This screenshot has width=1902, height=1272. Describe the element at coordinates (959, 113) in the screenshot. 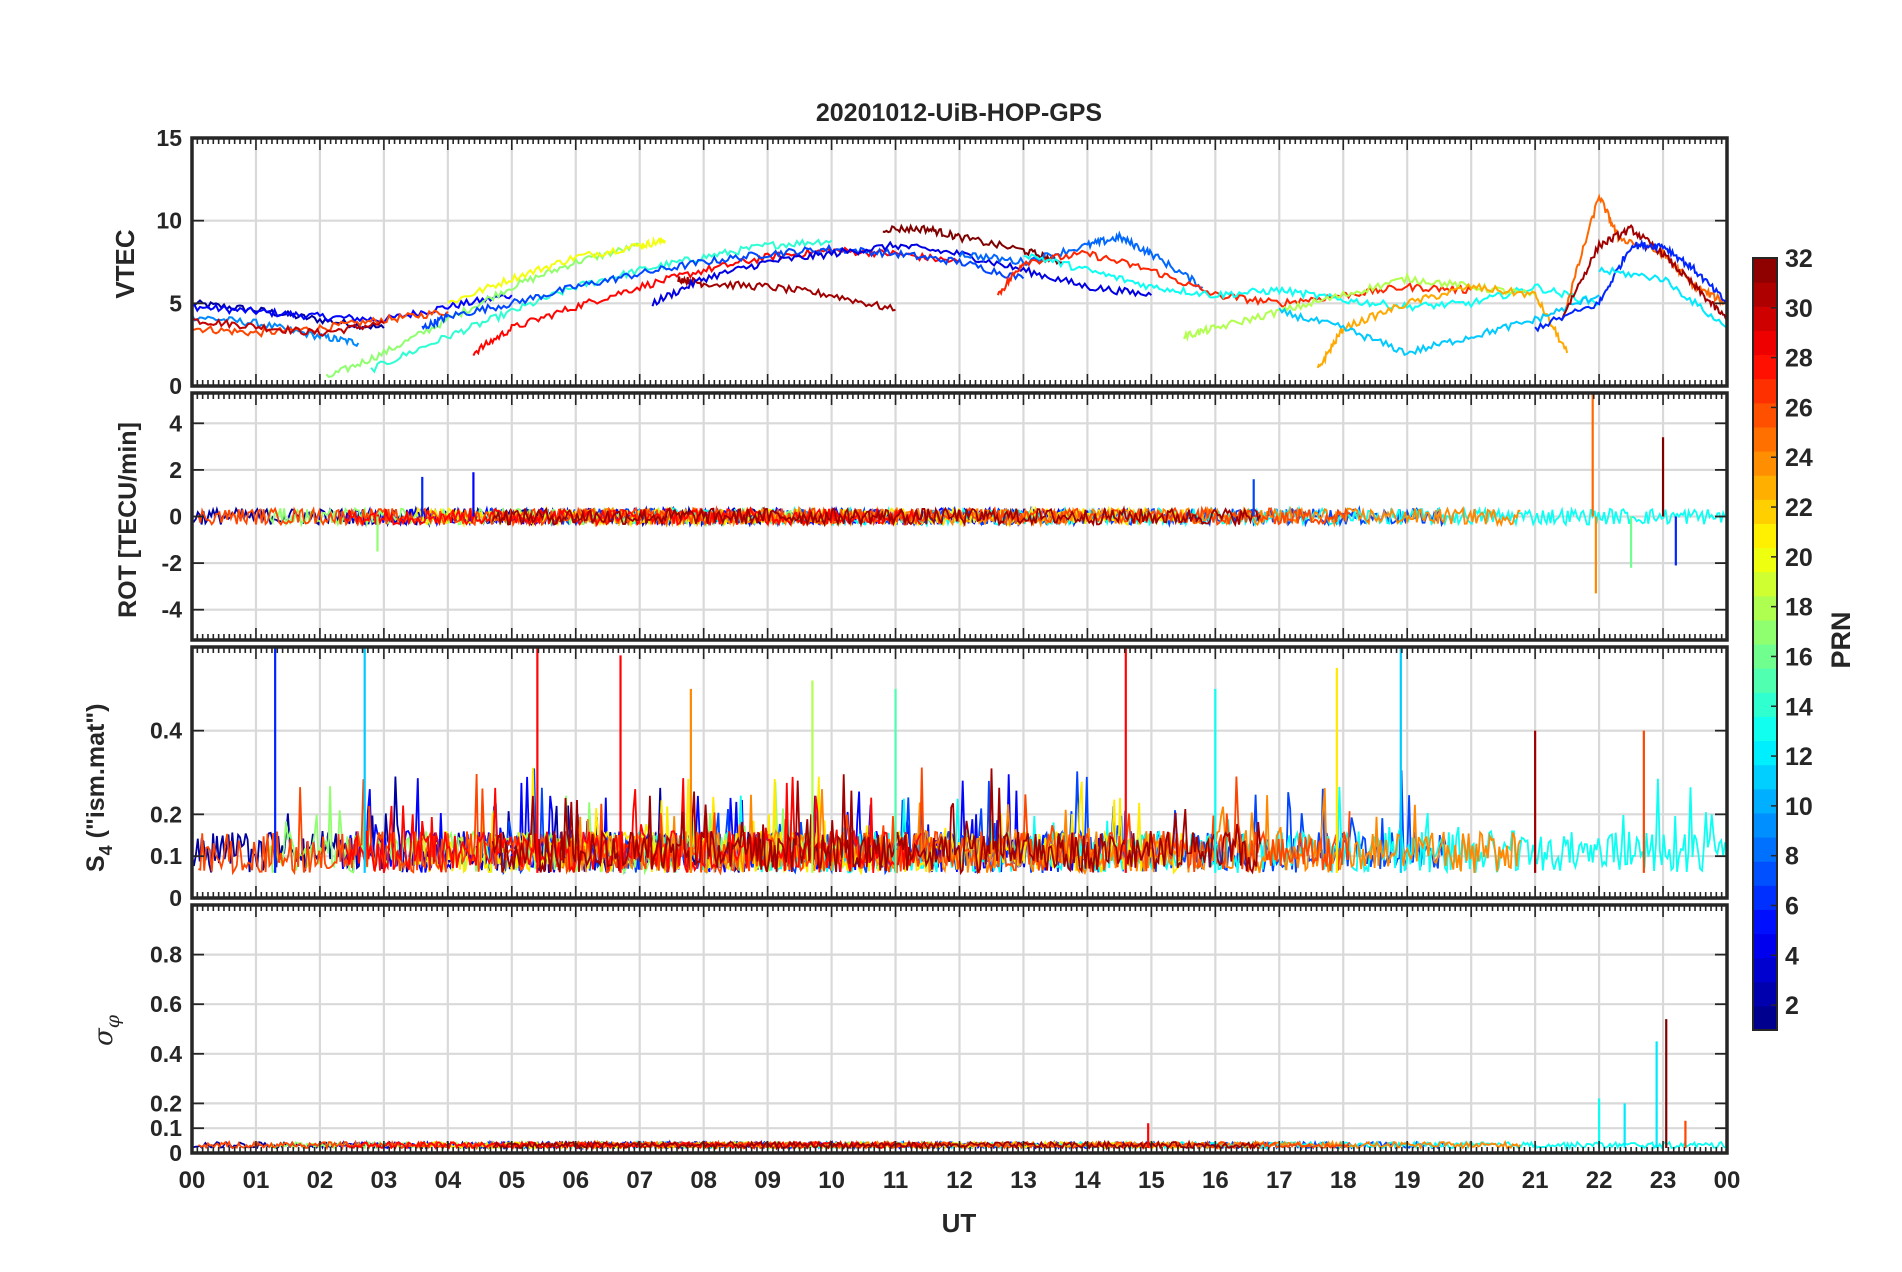

I see `chart-title: 20201012-UiB-HOP-GPS` at that location.